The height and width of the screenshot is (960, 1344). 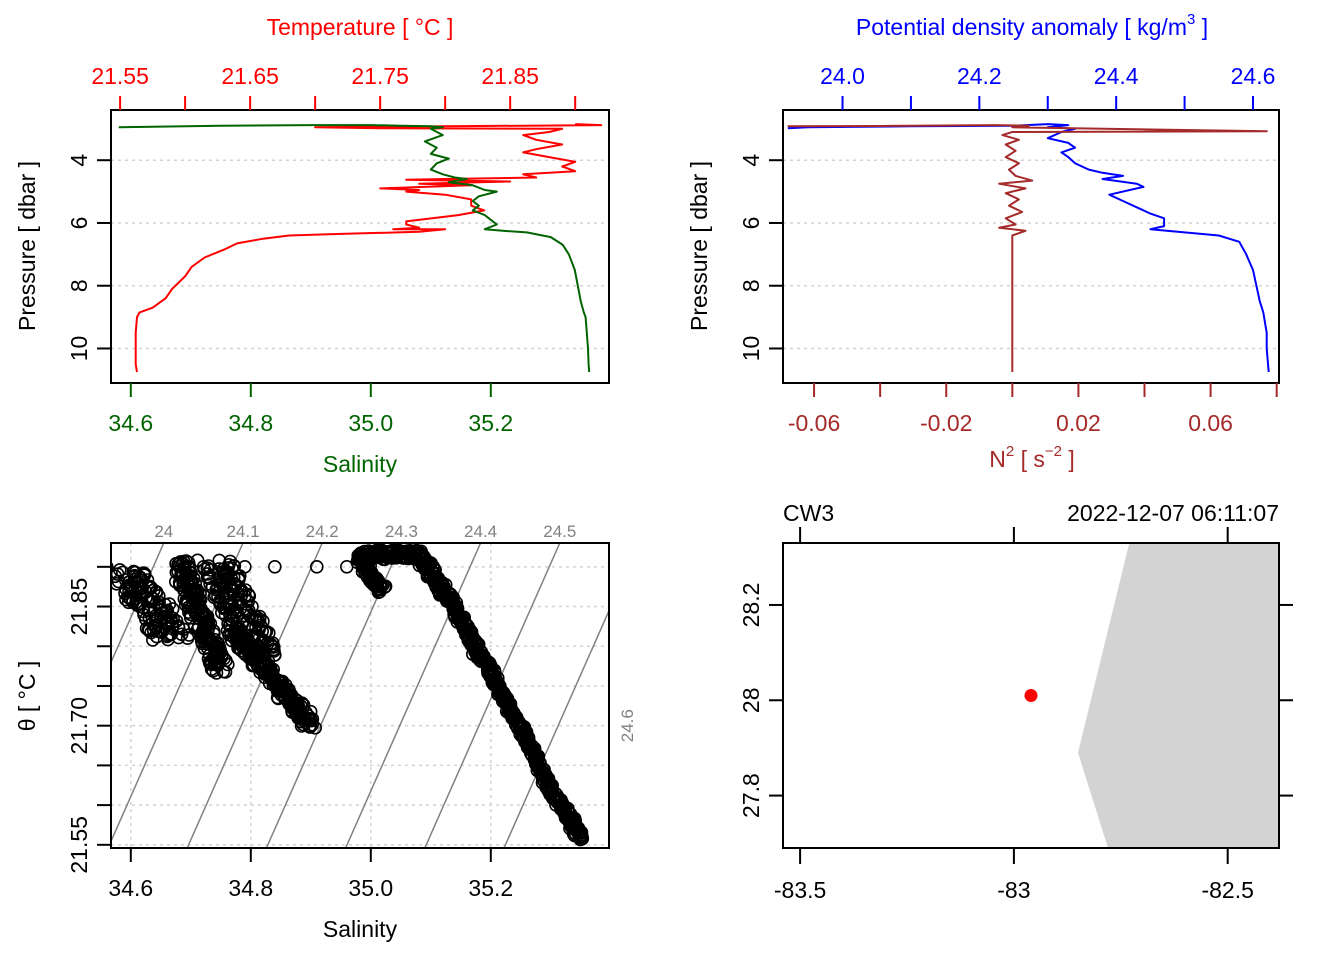 I want to click on p1-series, so click(x=360, y=248).